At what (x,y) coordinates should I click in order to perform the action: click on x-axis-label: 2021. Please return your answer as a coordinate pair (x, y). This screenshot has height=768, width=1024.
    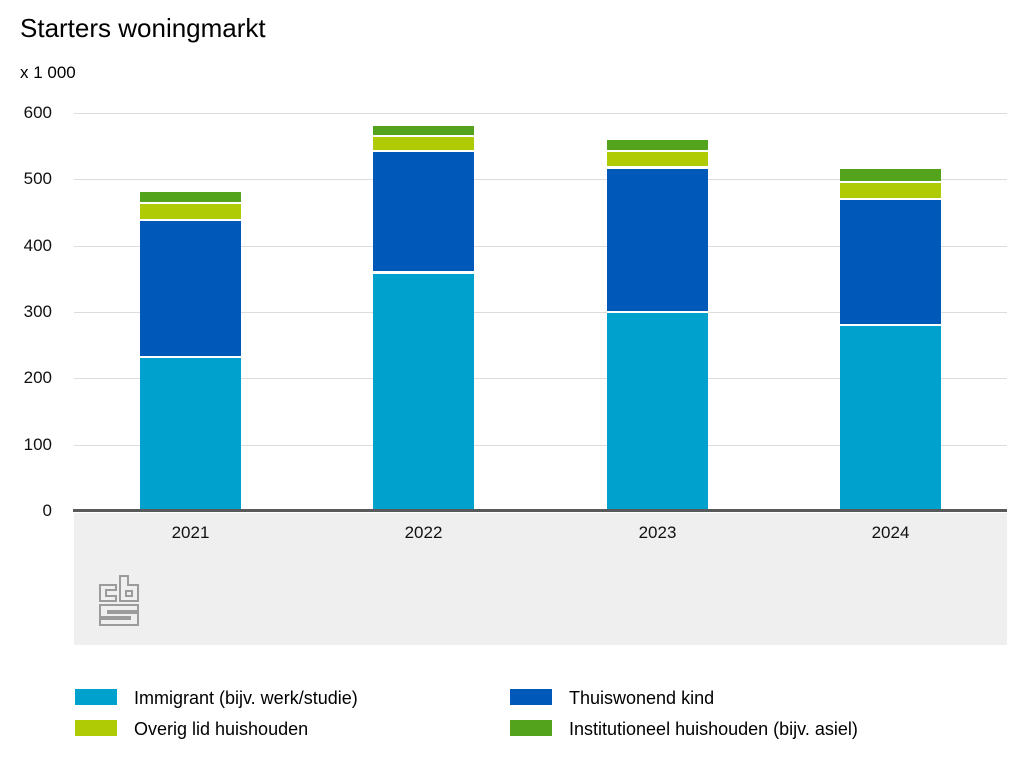
    Looking at the image, I should click on (190, 532).